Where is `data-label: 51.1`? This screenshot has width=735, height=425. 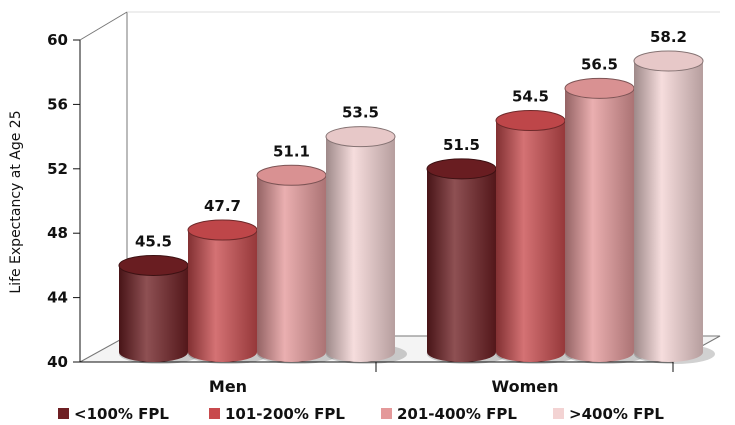 data-label: 51.1 is located at coordinates (291, 151).